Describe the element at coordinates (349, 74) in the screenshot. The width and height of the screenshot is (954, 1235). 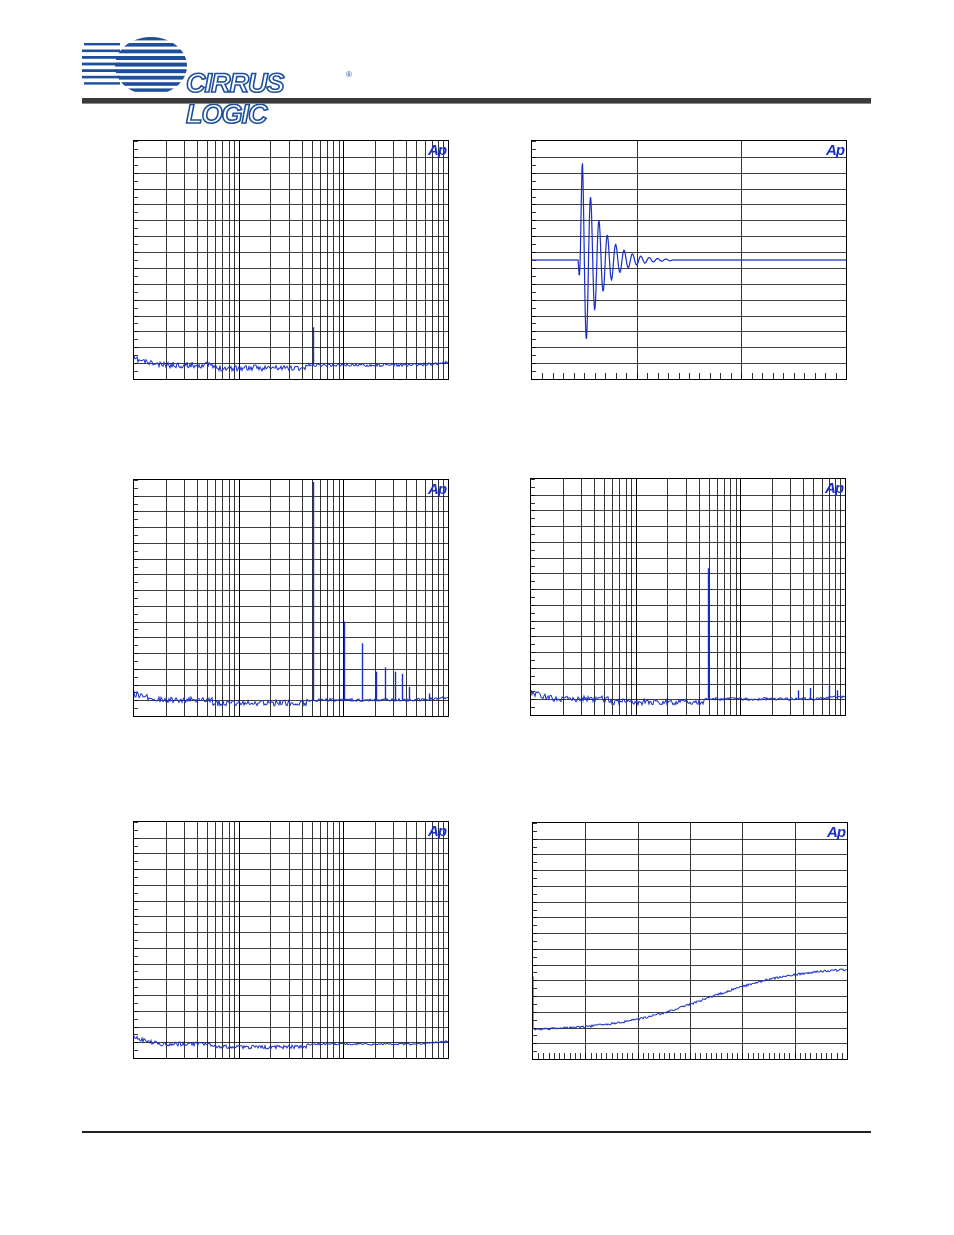
I see `registered-mark: ®` at that location.